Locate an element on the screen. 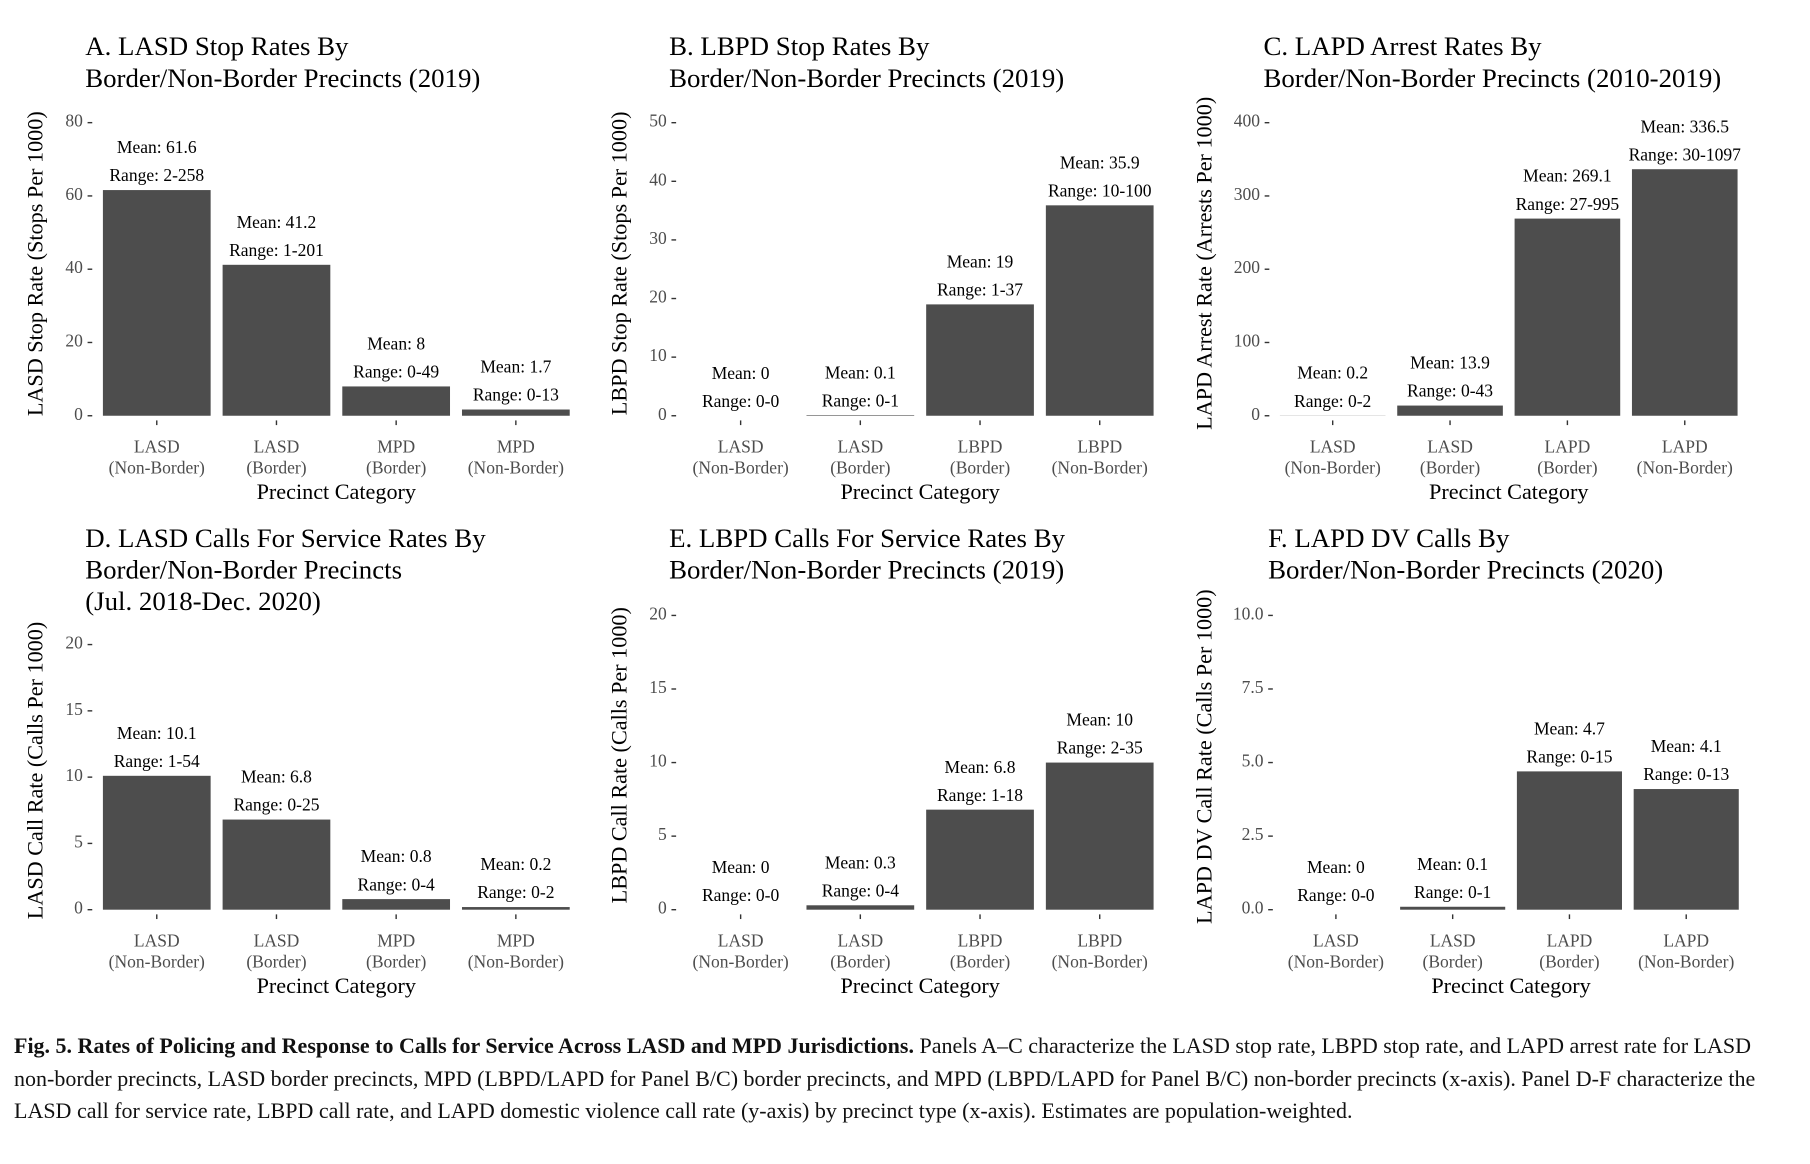 This screenshot has width=1810, height=1164. chart-title: Border/Non-Border Precincts (2020) is located at coordinates (1465, 569).